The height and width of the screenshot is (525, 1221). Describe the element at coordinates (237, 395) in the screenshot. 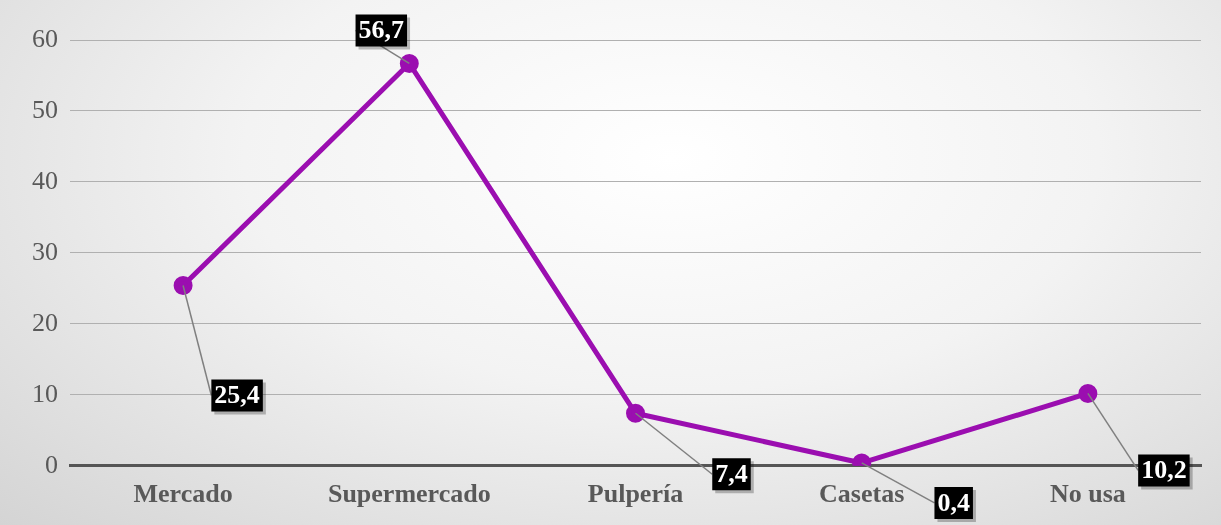

I see `data-label: 25,4` at that location.